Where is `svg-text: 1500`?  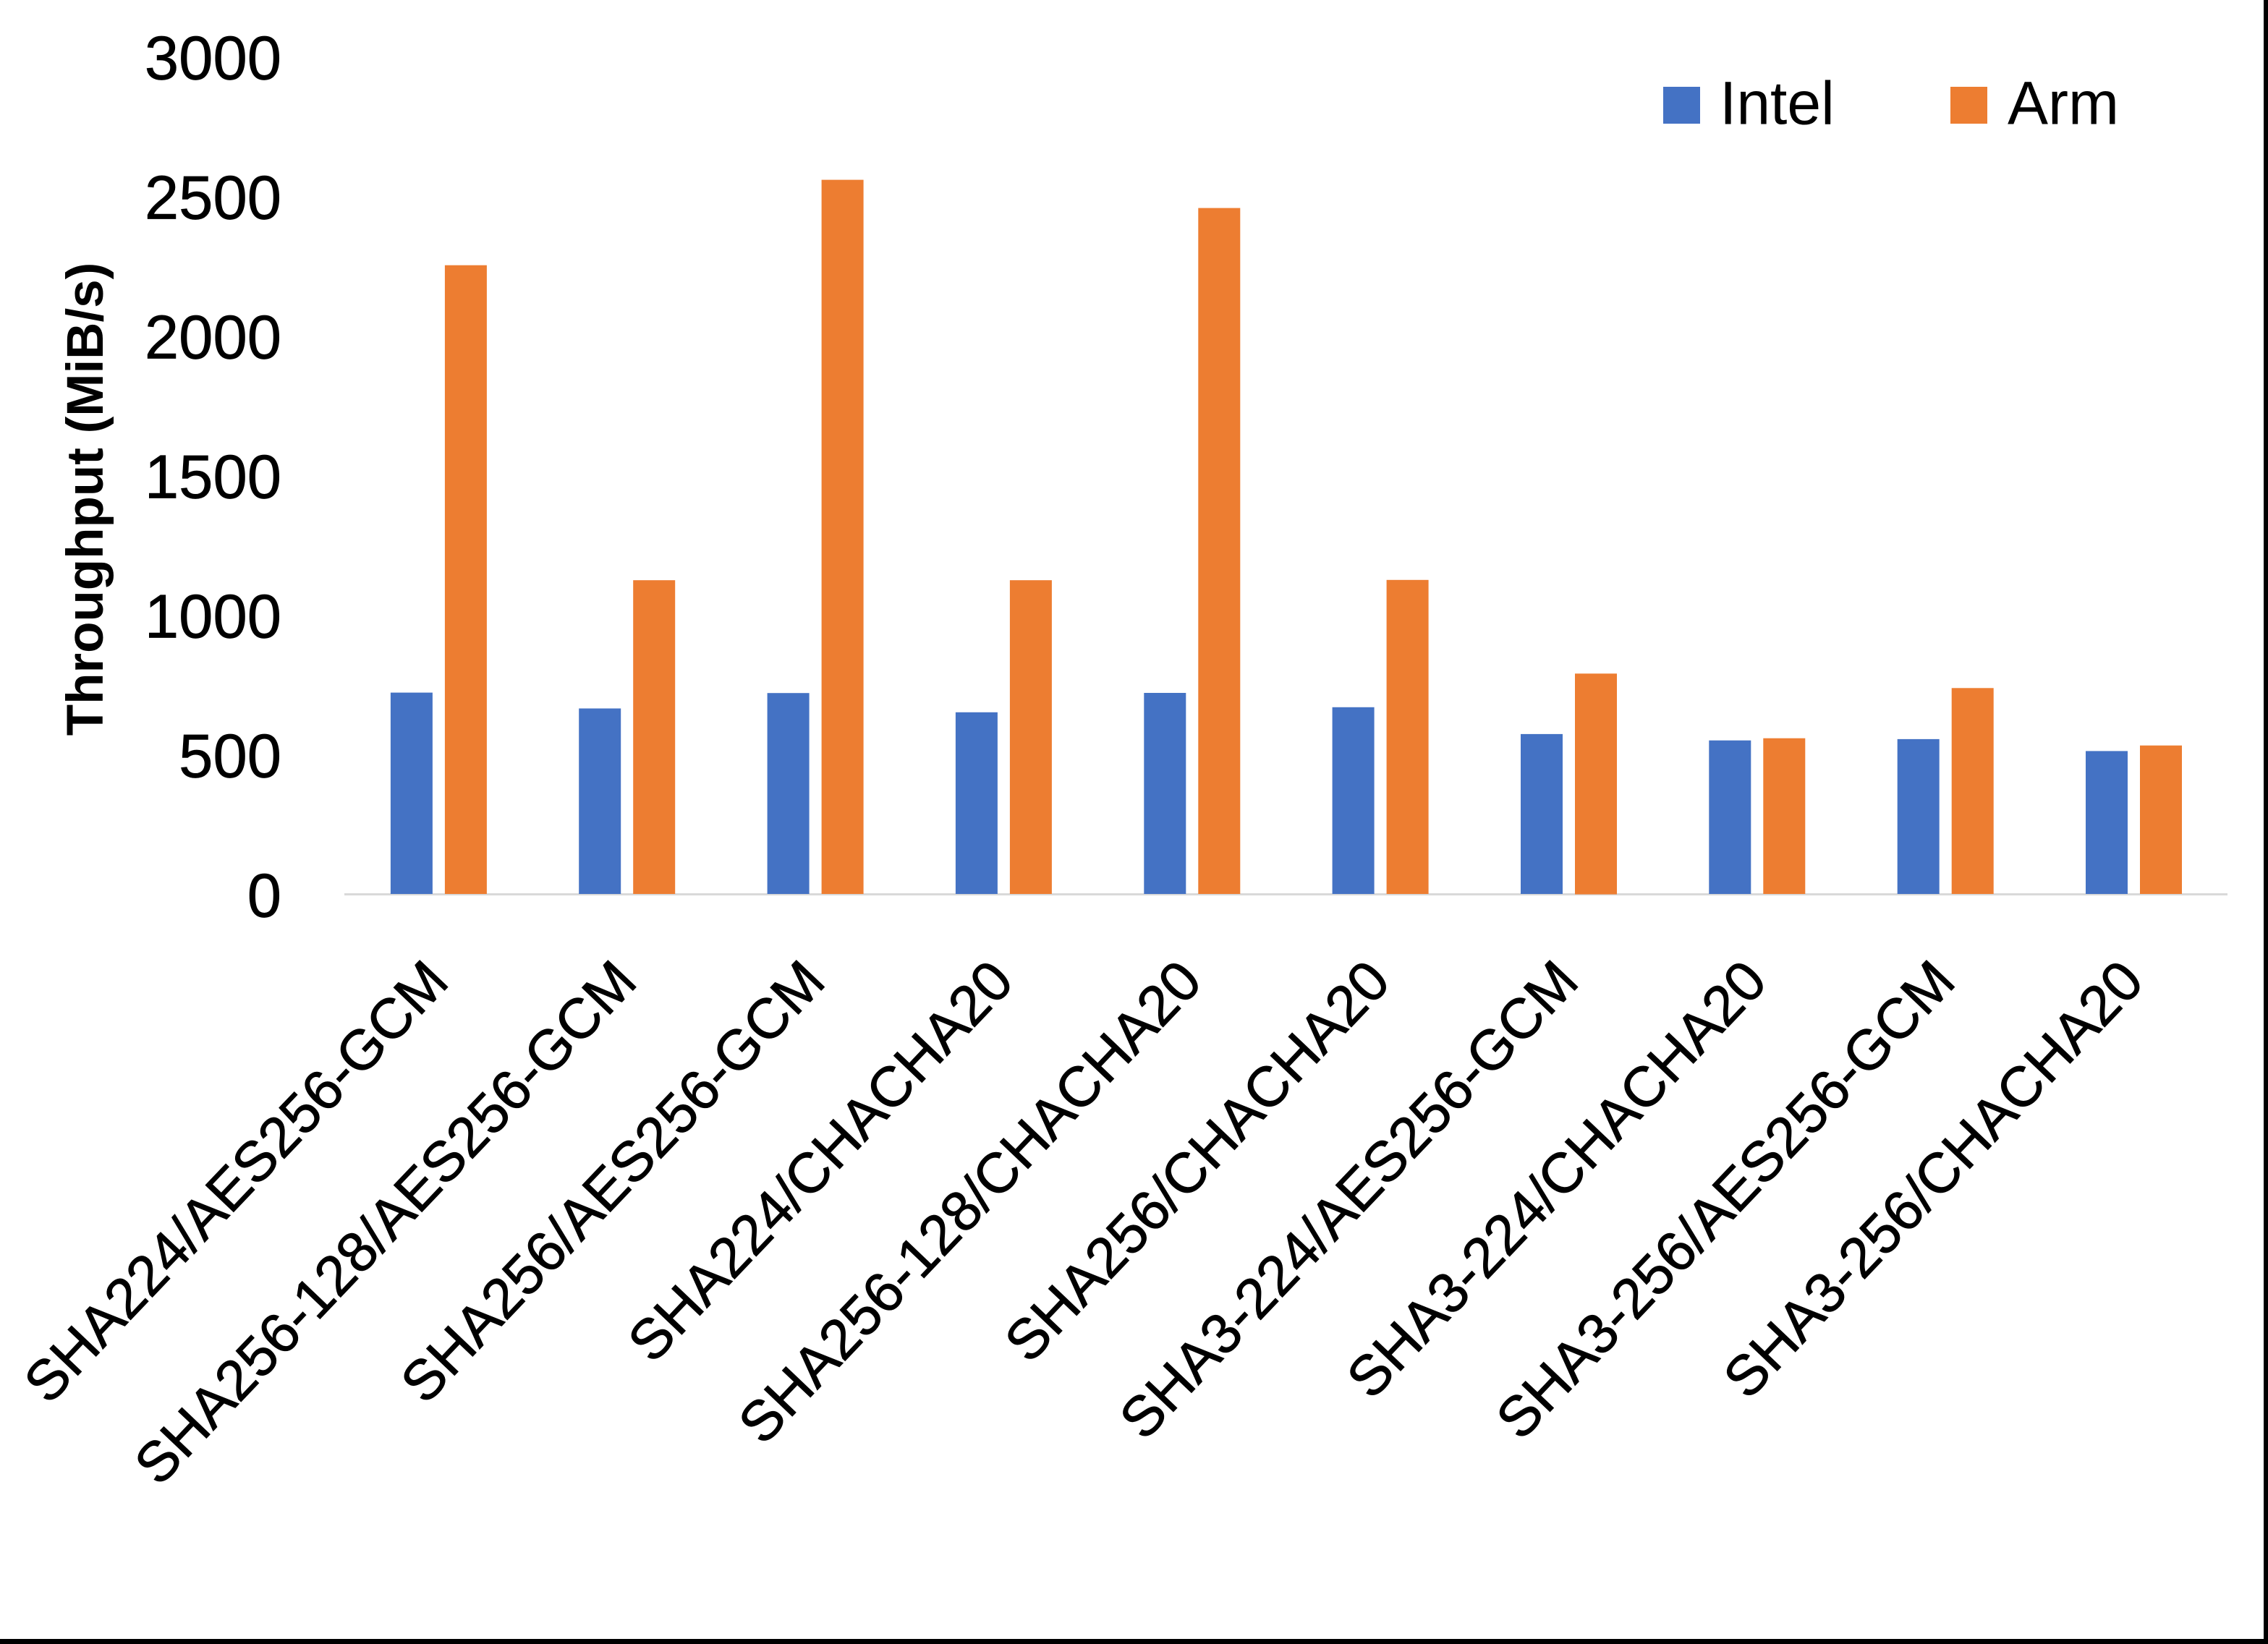
svg-text: 1500 is located at coordinates (213, 477).